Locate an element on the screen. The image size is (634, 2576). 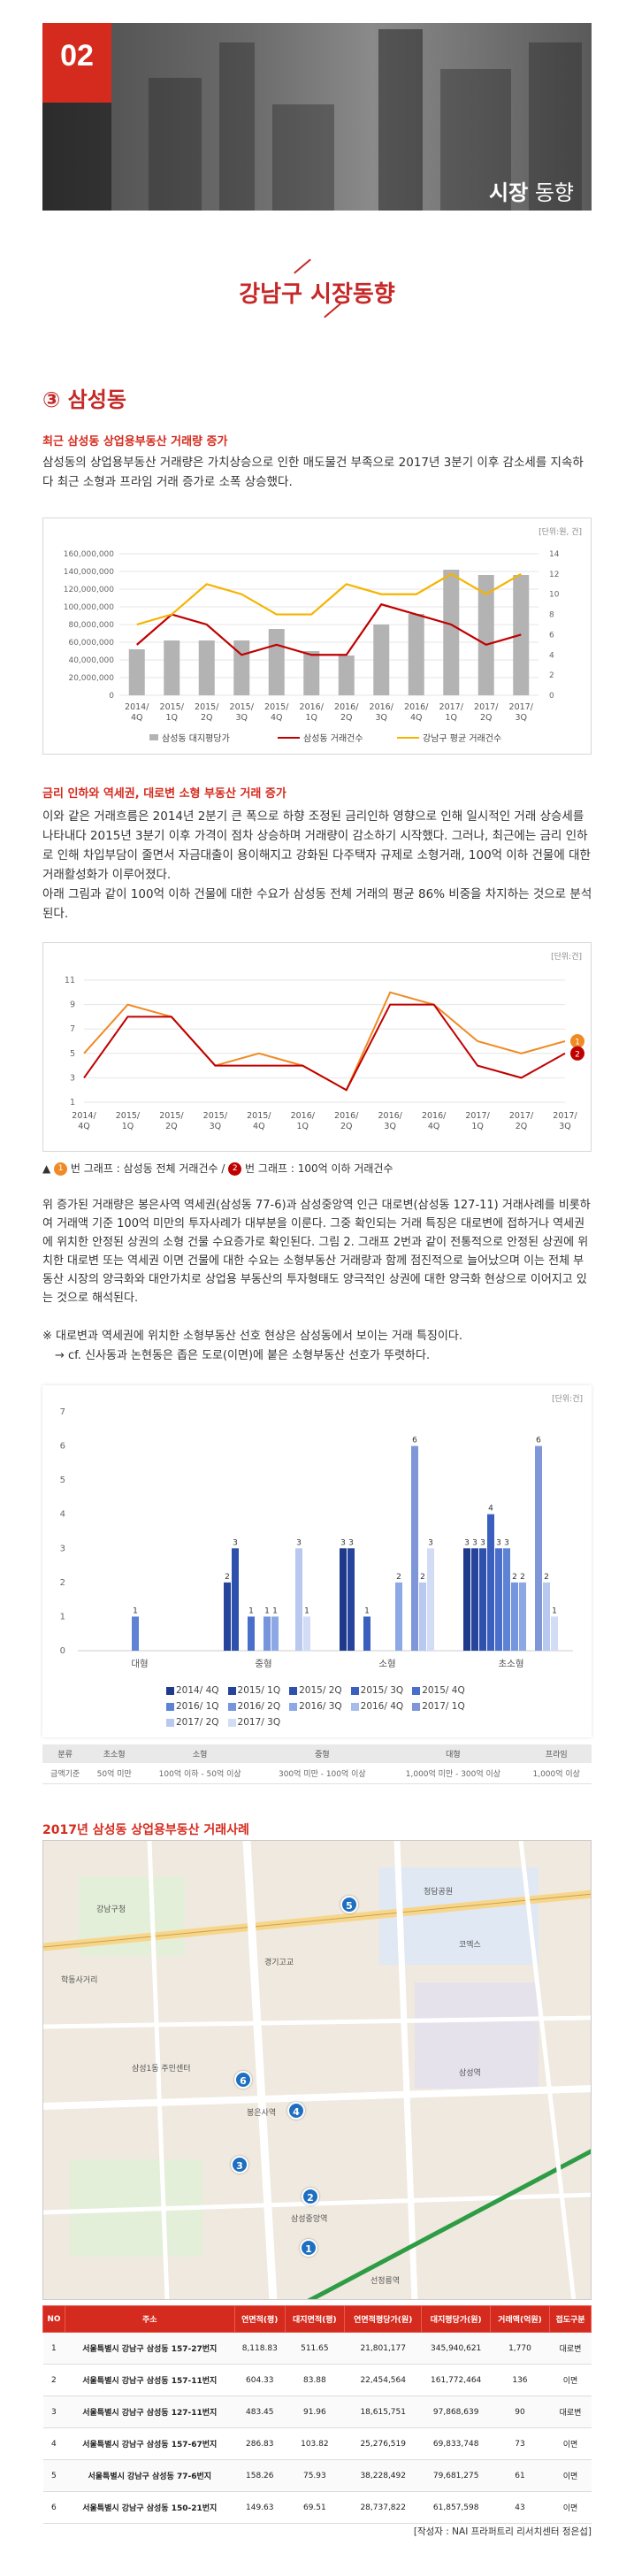
y-tick-label: 5 is located at coordinates (73, 1054).